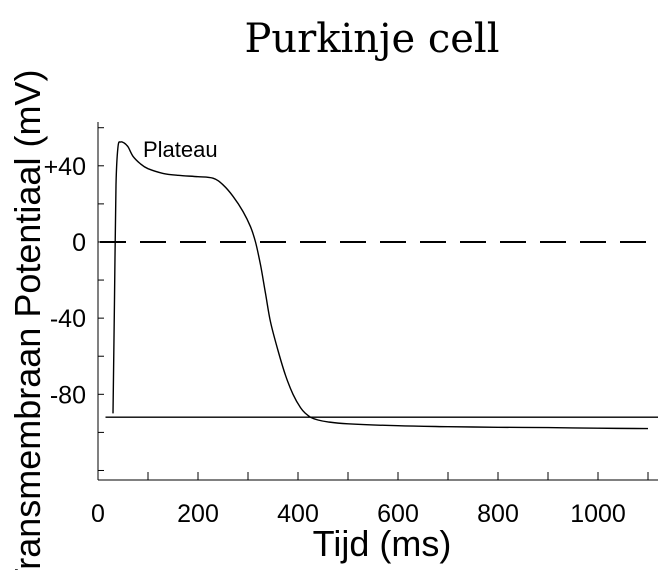 The image size is (666, 570). Describe the element at coordinates (382, 543) in the screenshot. I see `x-axis-label: Tijd (ms)` at that location.